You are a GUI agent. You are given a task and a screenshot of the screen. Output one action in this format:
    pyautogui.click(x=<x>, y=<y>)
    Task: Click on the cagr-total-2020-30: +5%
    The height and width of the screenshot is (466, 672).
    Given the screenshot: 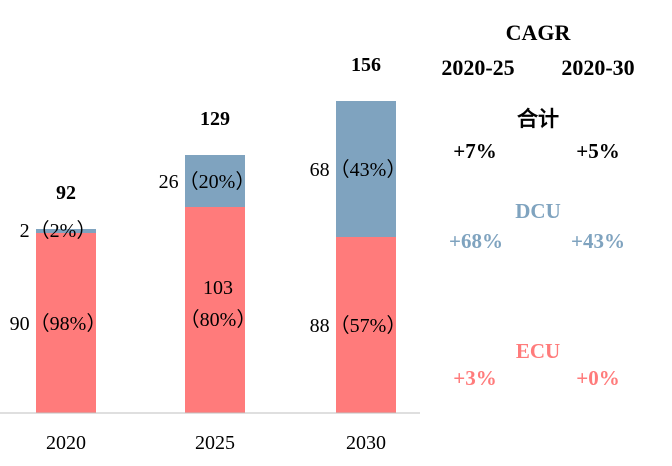 What is the action you would take?
    pyautogui.click(x=597, y=151)
    